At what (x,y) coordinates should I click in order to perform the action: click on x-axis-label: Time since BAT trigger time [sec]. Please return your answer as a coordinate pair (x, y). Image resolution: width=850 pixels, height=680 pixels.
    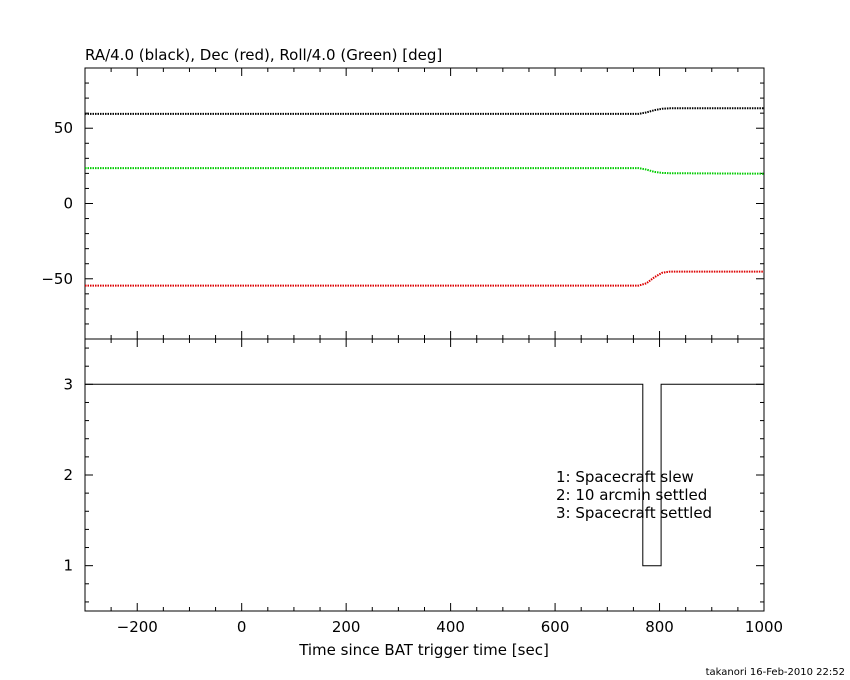
    Looking at the image, I should click on (423, 650).